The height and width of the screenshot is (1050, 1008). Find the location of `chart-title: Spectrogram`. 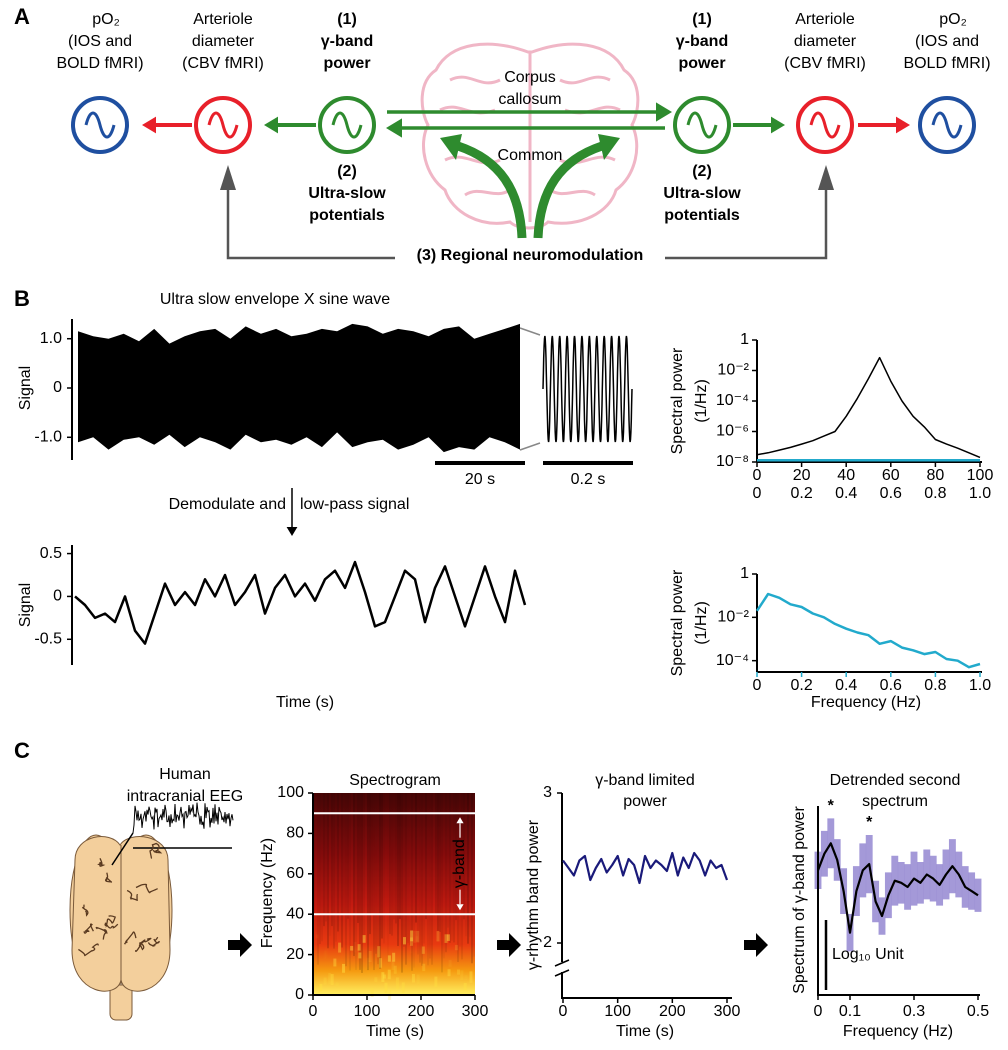

chart-title: Spectrogram is located at coordinates (395, 780).